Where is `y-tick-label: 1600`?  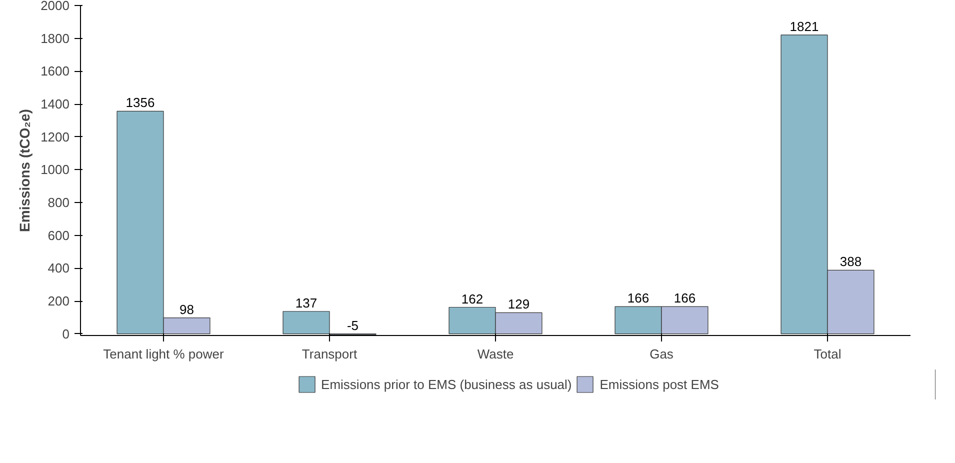
y-tick-label: 1600 is located at coordinates (55, 71).